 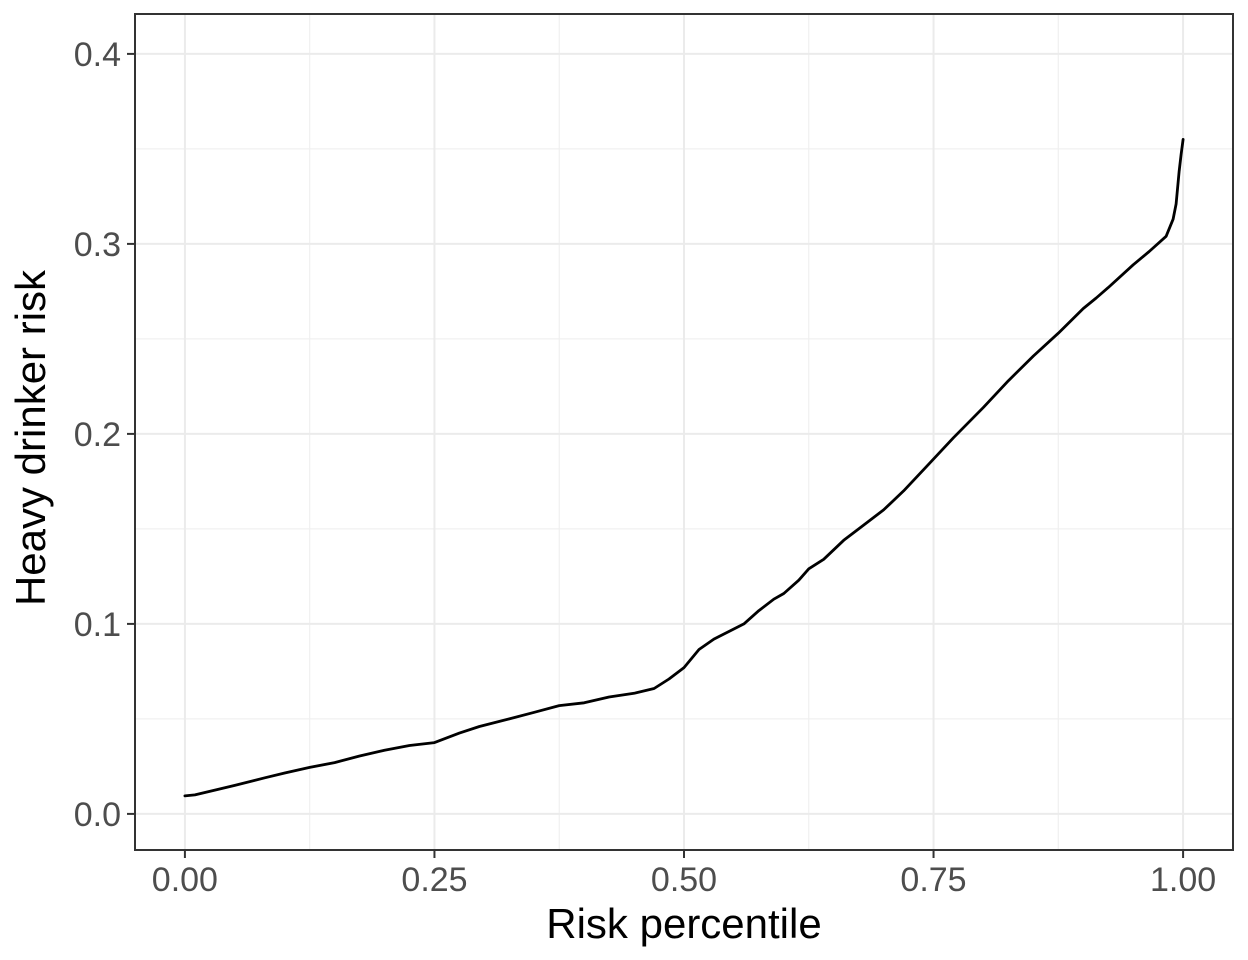 I want to click on y-axis-title: Heavy drinker risk, so click(x=30, y=437).